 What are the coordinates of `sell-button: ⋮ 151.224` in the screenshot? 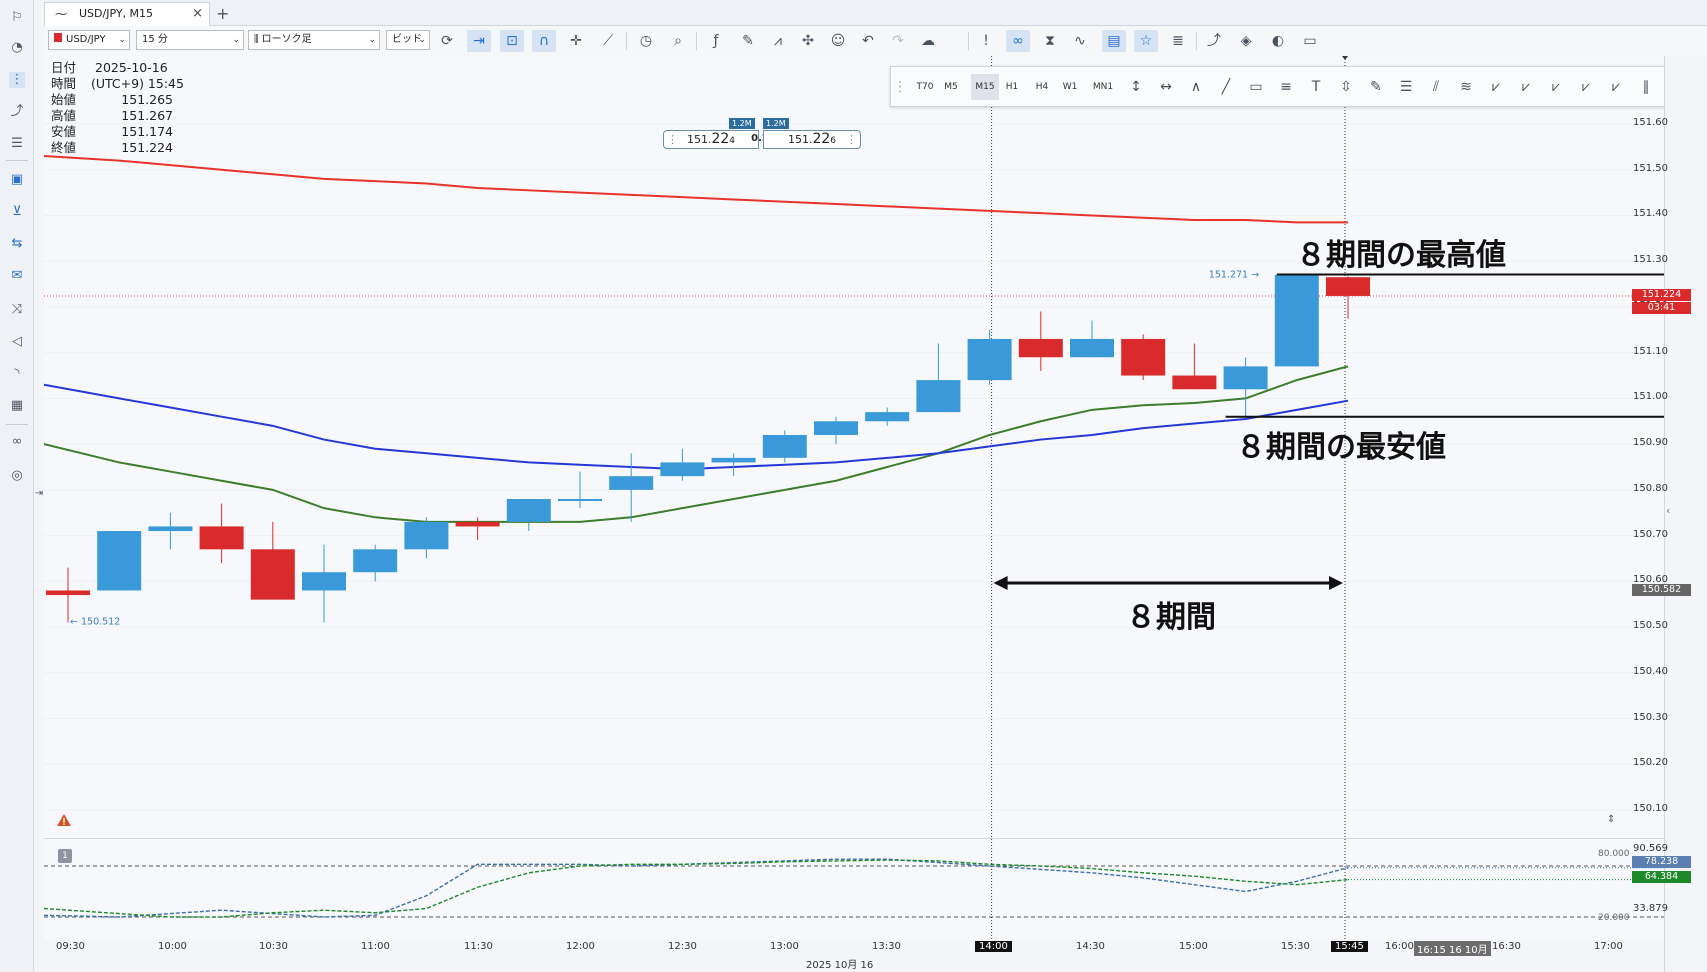 It's located at (711, 139).